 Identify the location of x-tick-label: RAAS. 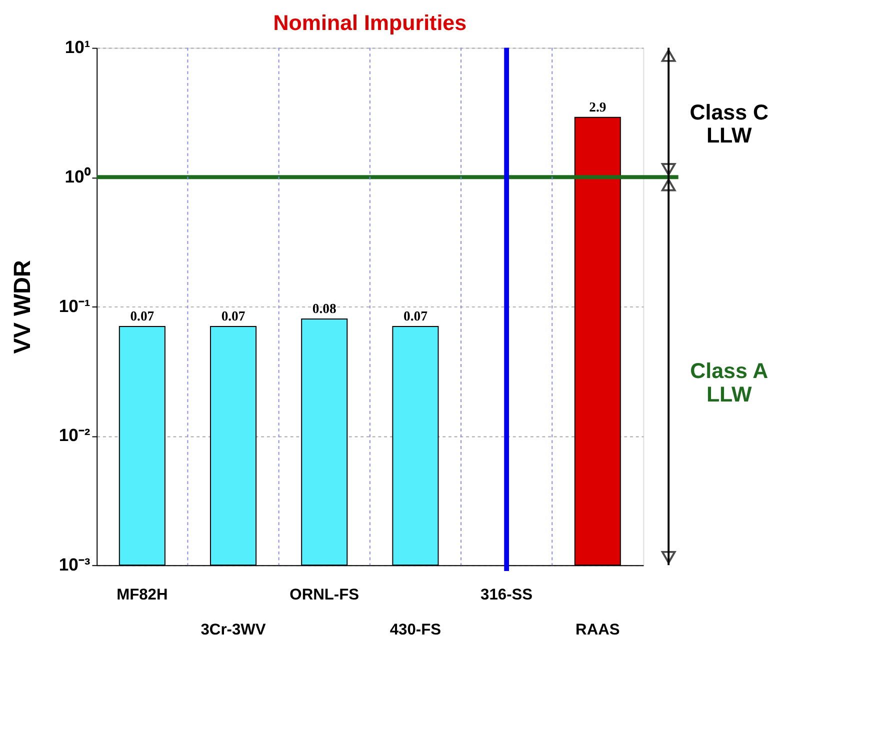
(598, 629).